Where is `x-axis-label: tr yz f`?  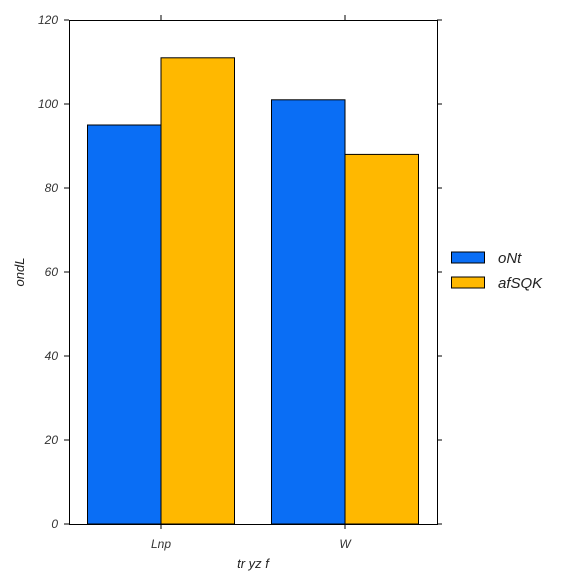
x-axis-label: tr yz f is located at coordinates (253, 563).